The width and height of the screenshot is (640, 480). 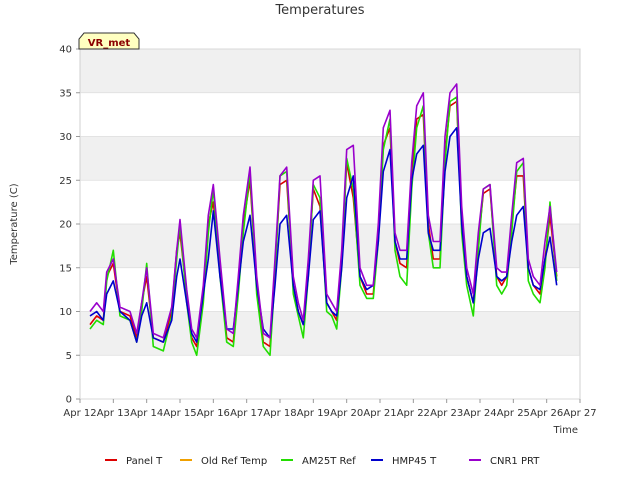 I want to click on x-tick-label: Apr 22, so click(x=413, y=413).